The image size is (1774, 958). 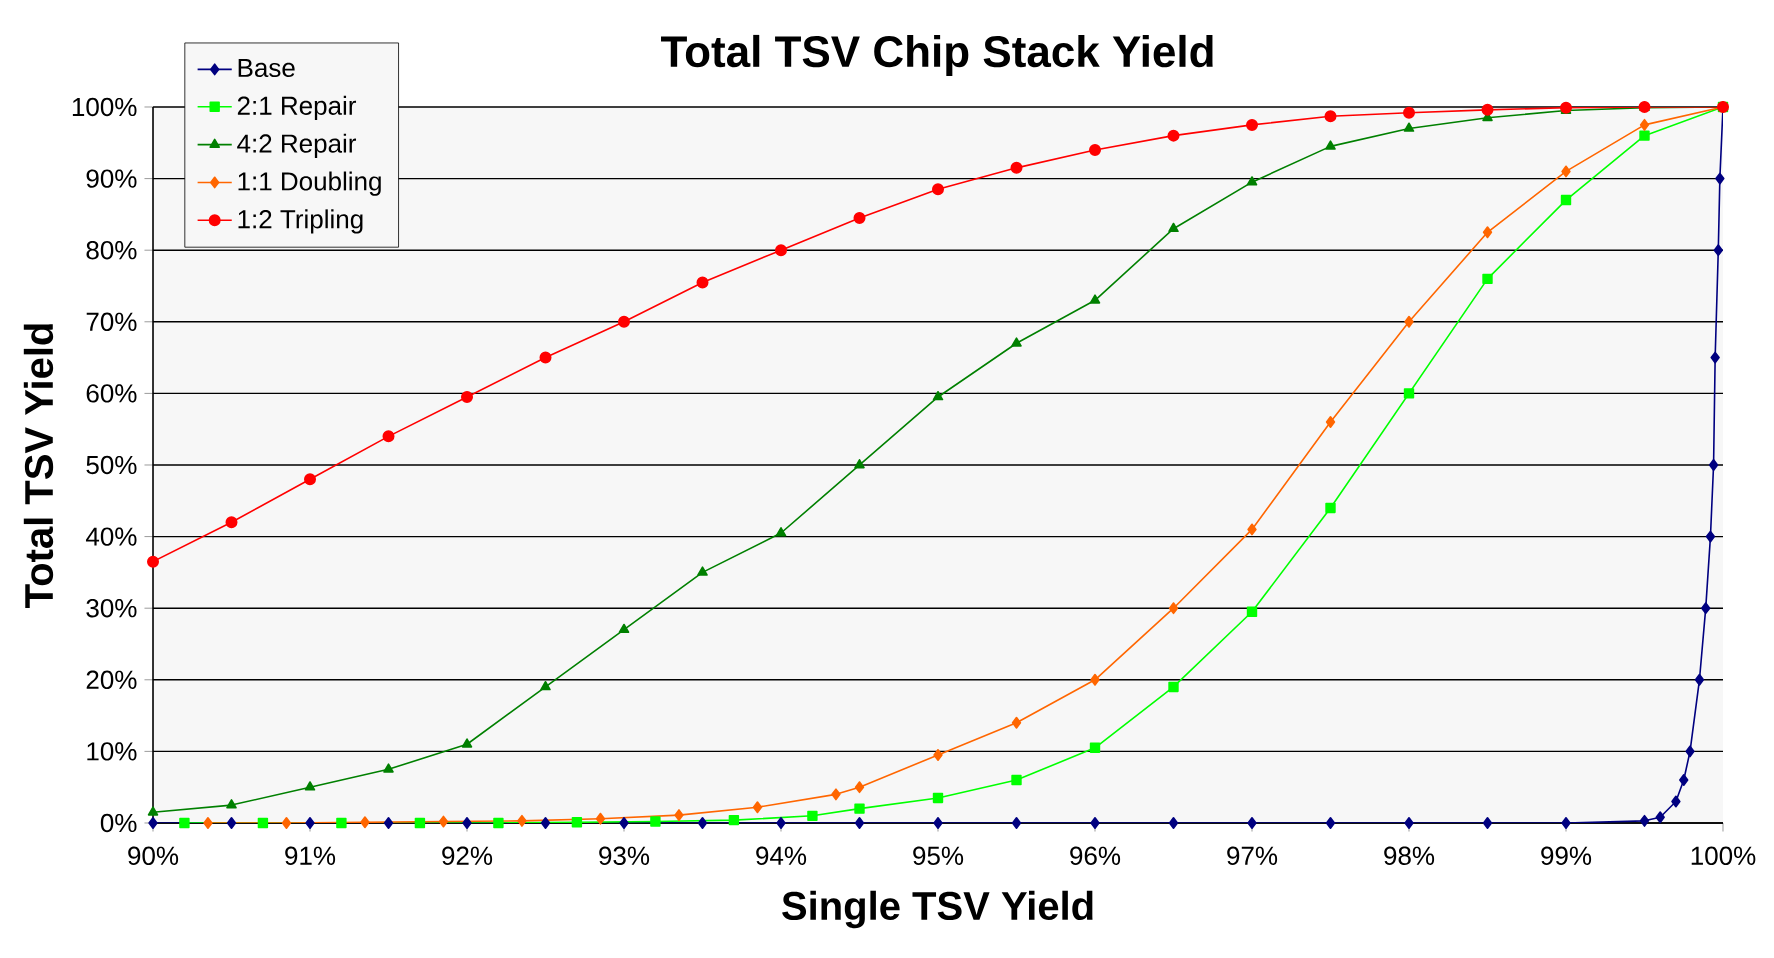 I want to click on x-tick-label: 95%, so click(x=938, y=855).